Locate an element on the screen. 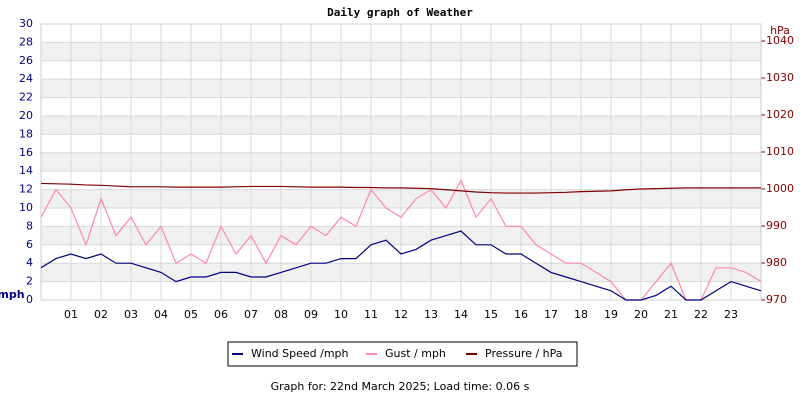 This screenshot has height=404, width=800. y2-tick-label: 980 is located at coordinates (776, 262).